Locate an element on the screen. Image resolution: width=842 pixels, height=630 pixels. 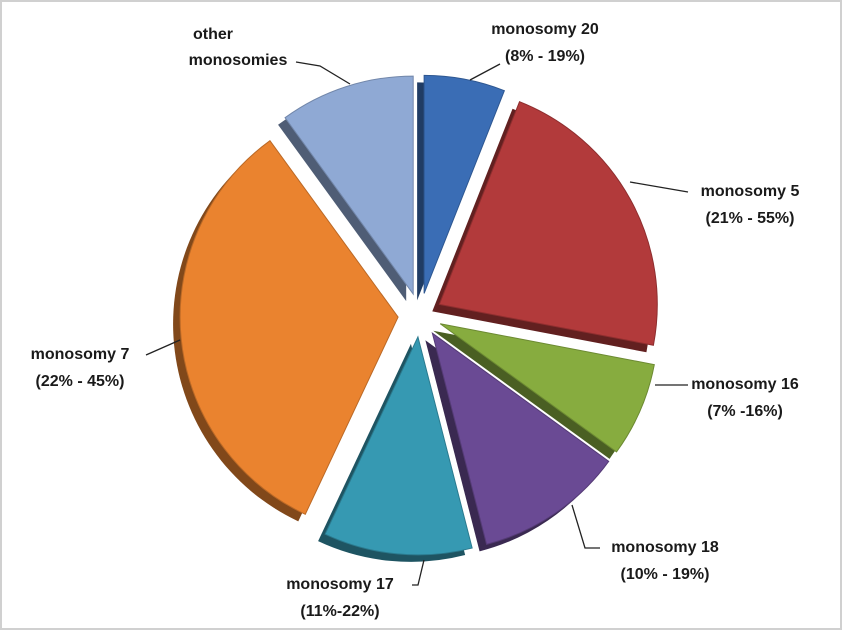
slice-label-line: monosomies is located at coordinates (238, 60).